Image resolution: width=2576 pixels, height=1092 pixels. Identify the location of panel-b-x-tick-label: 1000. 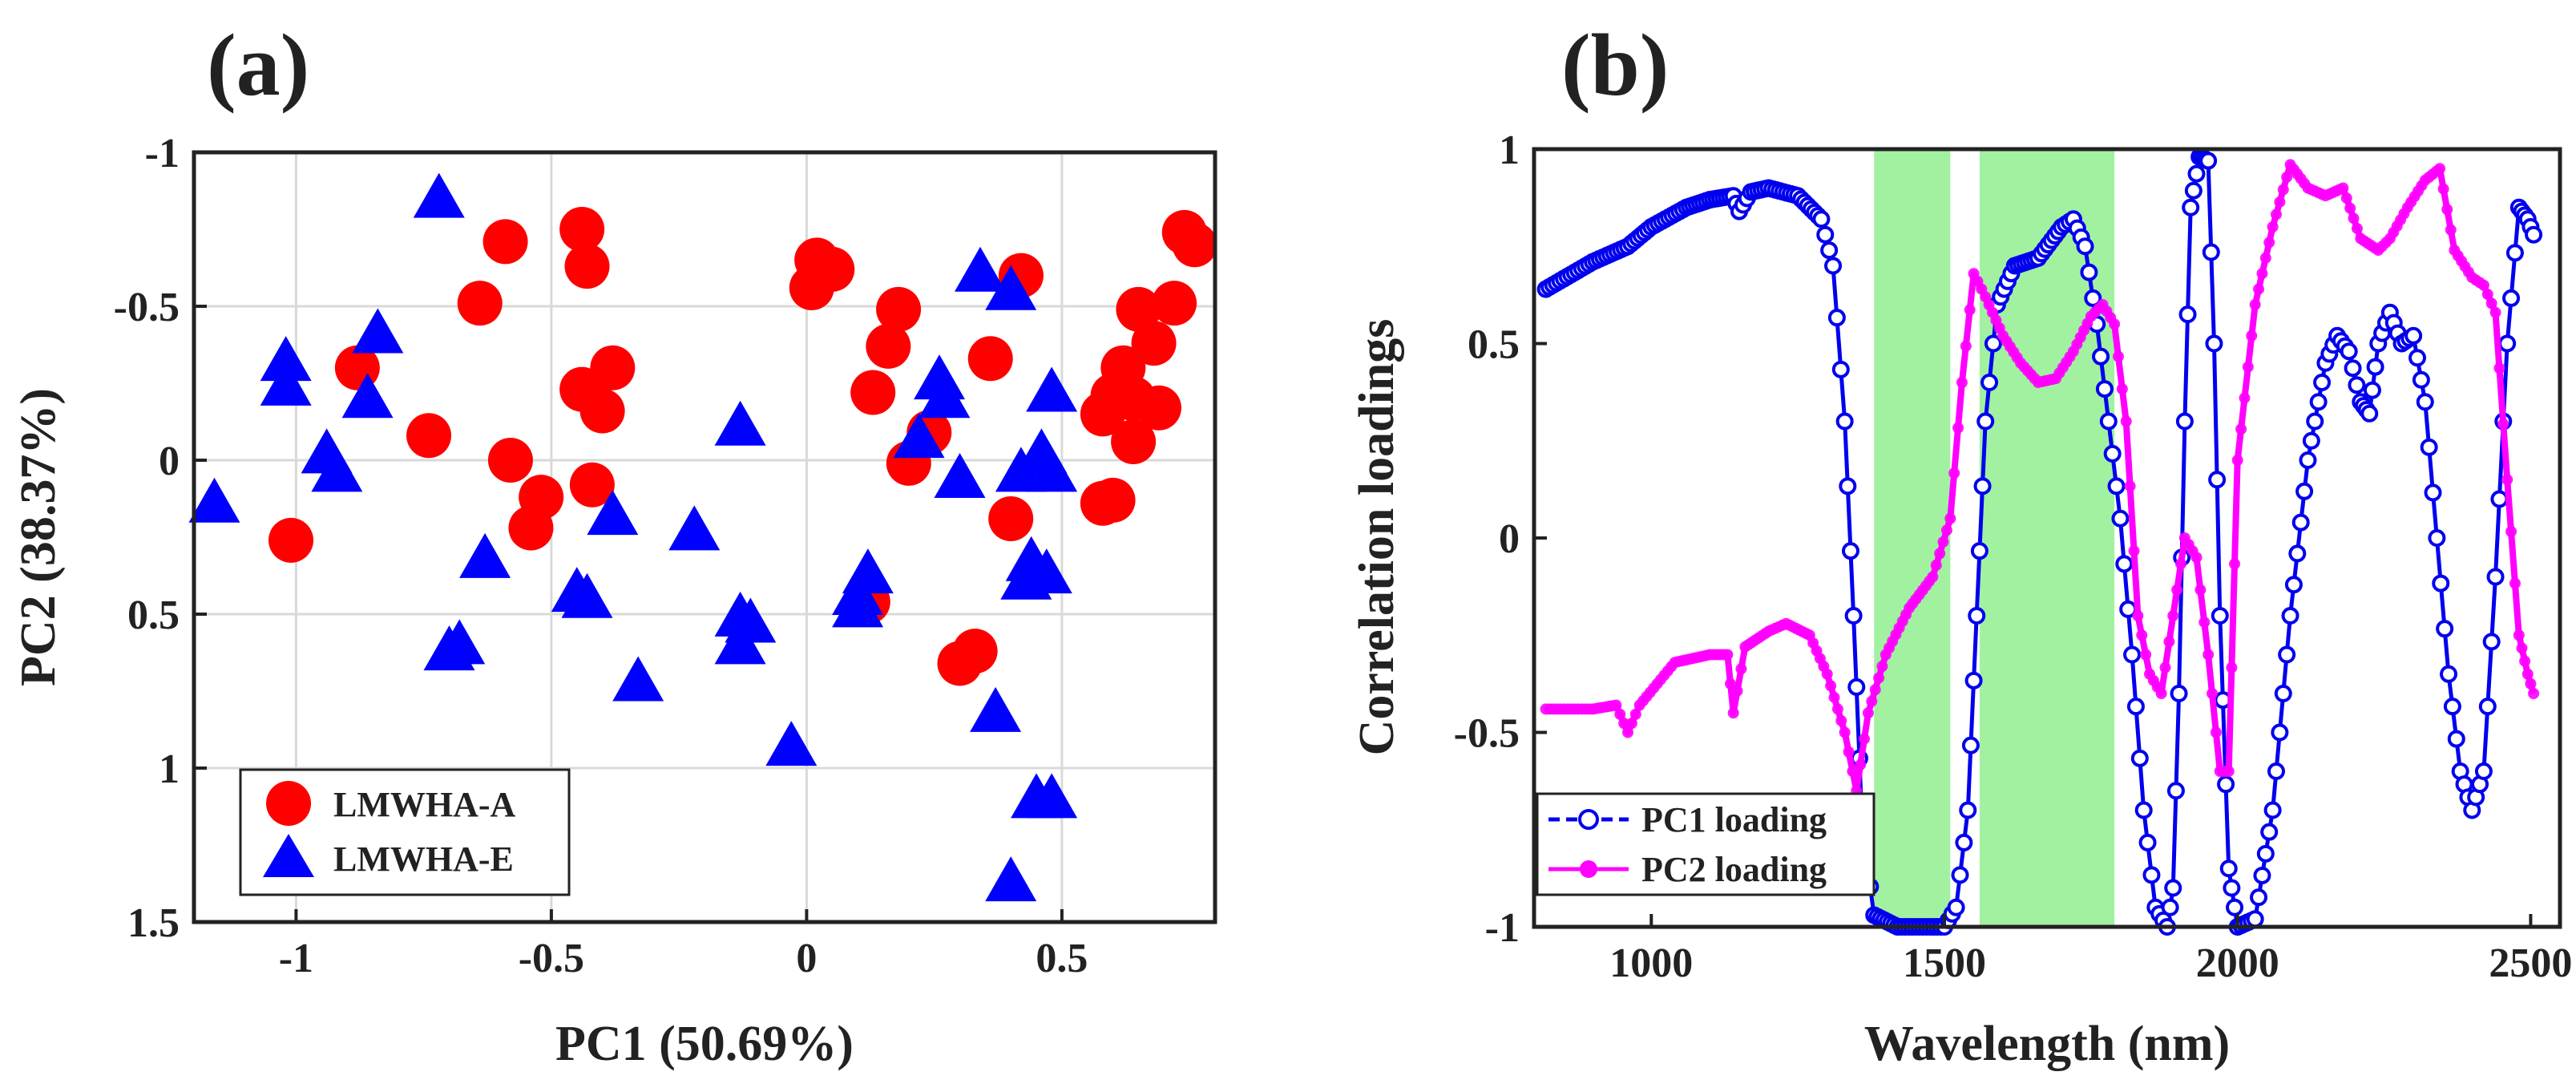
(1651, 963).